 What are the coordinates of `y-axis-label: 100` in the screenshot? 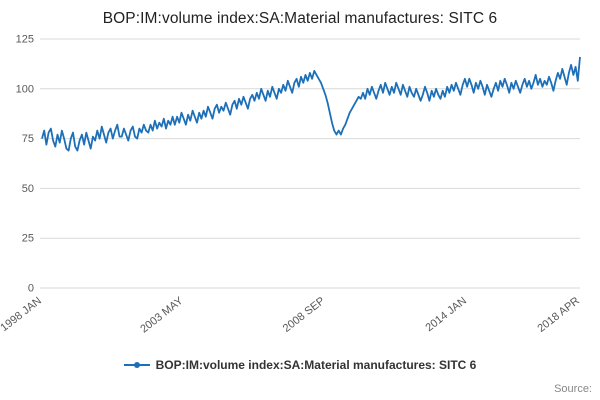 It's located at (25, 89).